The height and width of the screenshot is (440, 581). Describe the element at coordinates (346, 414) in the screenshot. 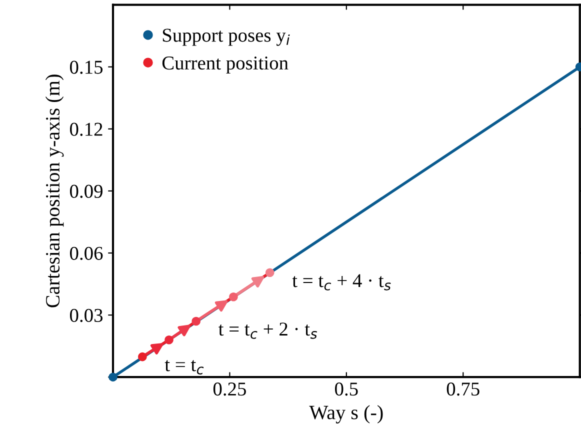

I see `x-axis-title: Way s (-)` at that location.